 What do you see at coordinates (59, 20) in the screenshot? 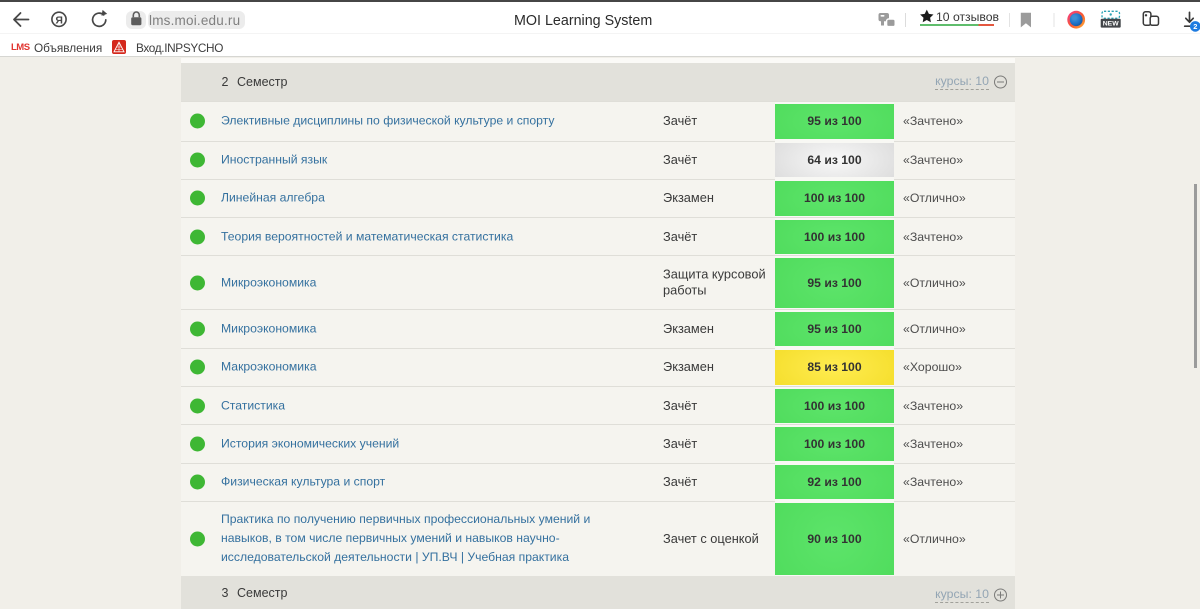
I see `svg-text: Я` at bounding box center [59, 20].